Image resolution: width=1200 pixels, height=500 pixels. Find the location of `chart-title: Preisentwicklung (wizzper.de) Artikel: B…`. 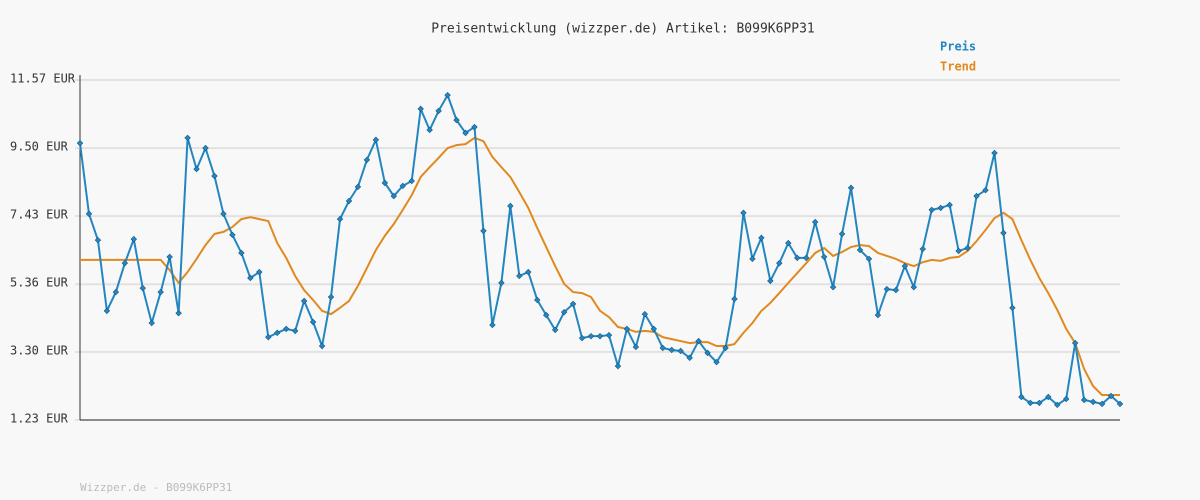

chart-title: Preisentwicklung (wizzper.de) Artikel: B… is located at coordinates (623, 29).